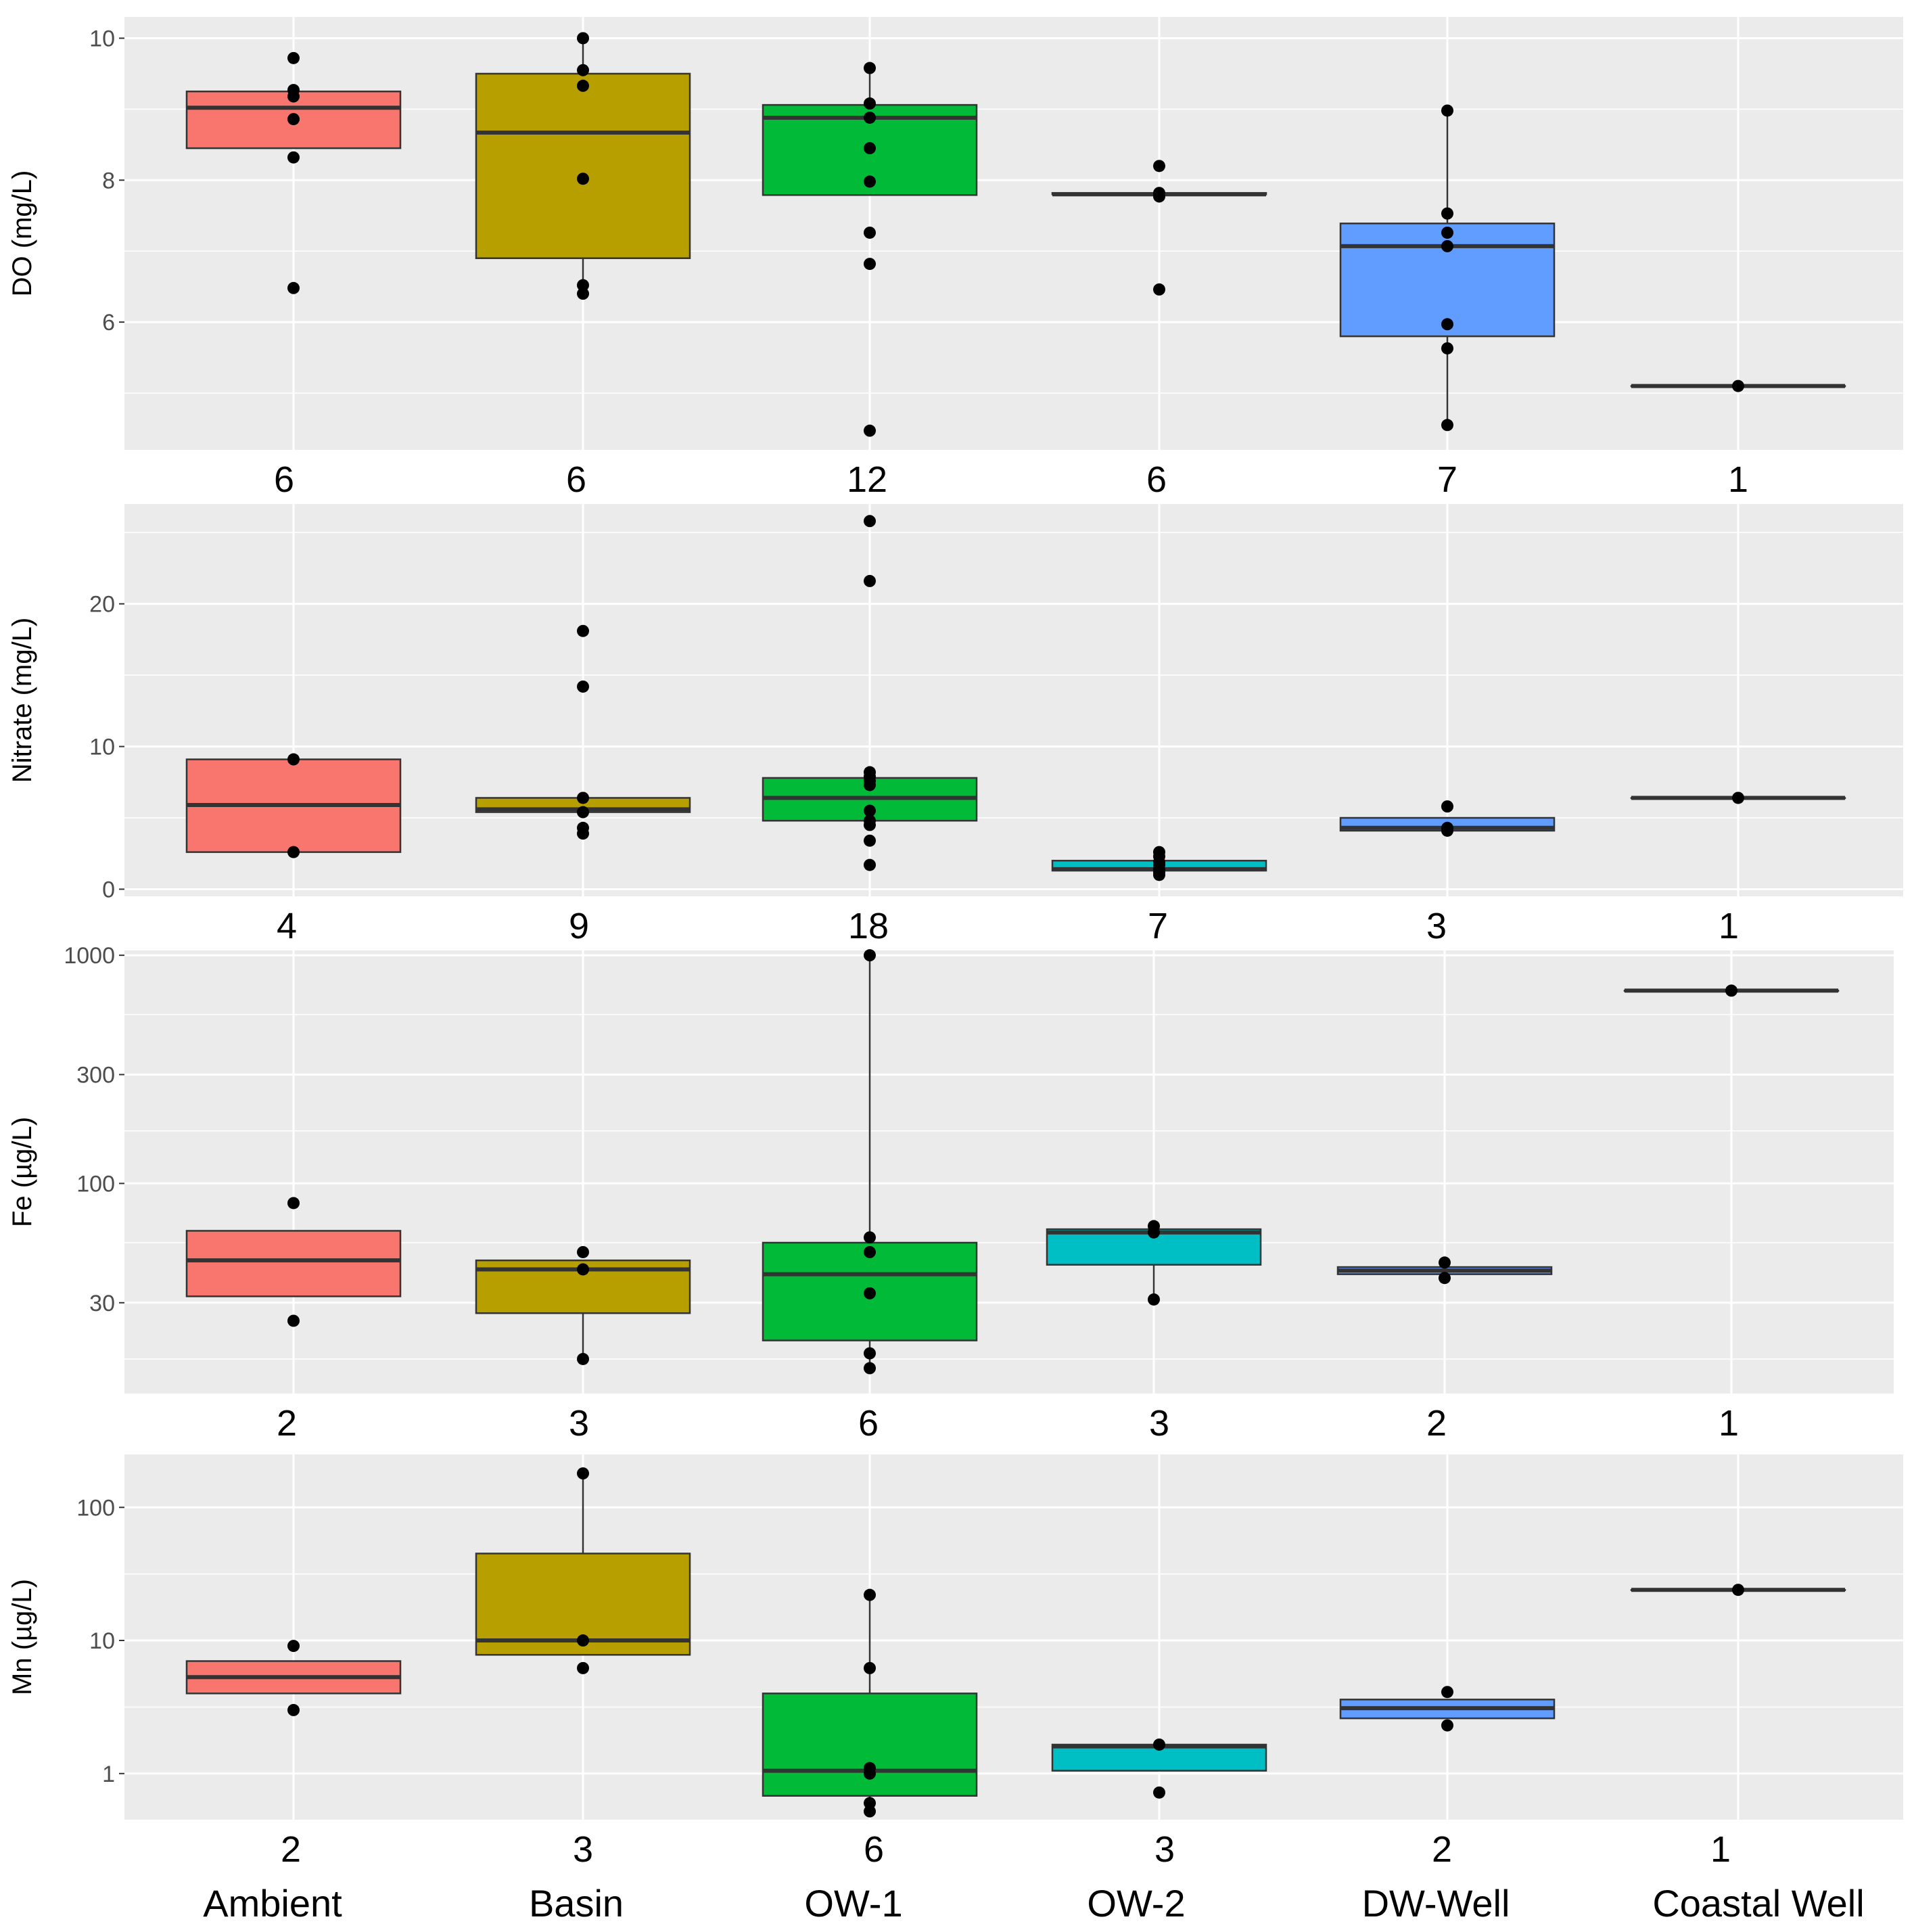 Image resolution: width=1914 pixels, height=1932 pixels. Describe the element at coordinates (90, 956) in the screenshot. I see `y-tick-label: 1000` at that location.